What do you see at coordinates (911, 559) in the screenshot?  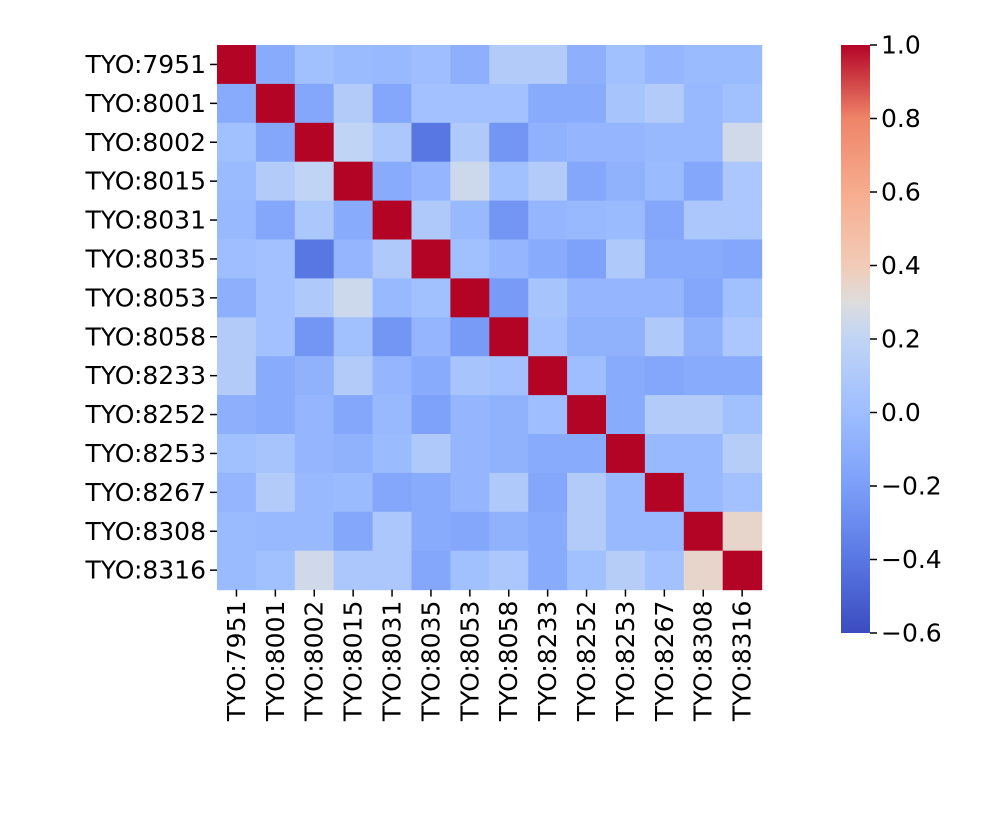 I see `colorbar-tick-label: −0.4` at bounding box center [911, 559].